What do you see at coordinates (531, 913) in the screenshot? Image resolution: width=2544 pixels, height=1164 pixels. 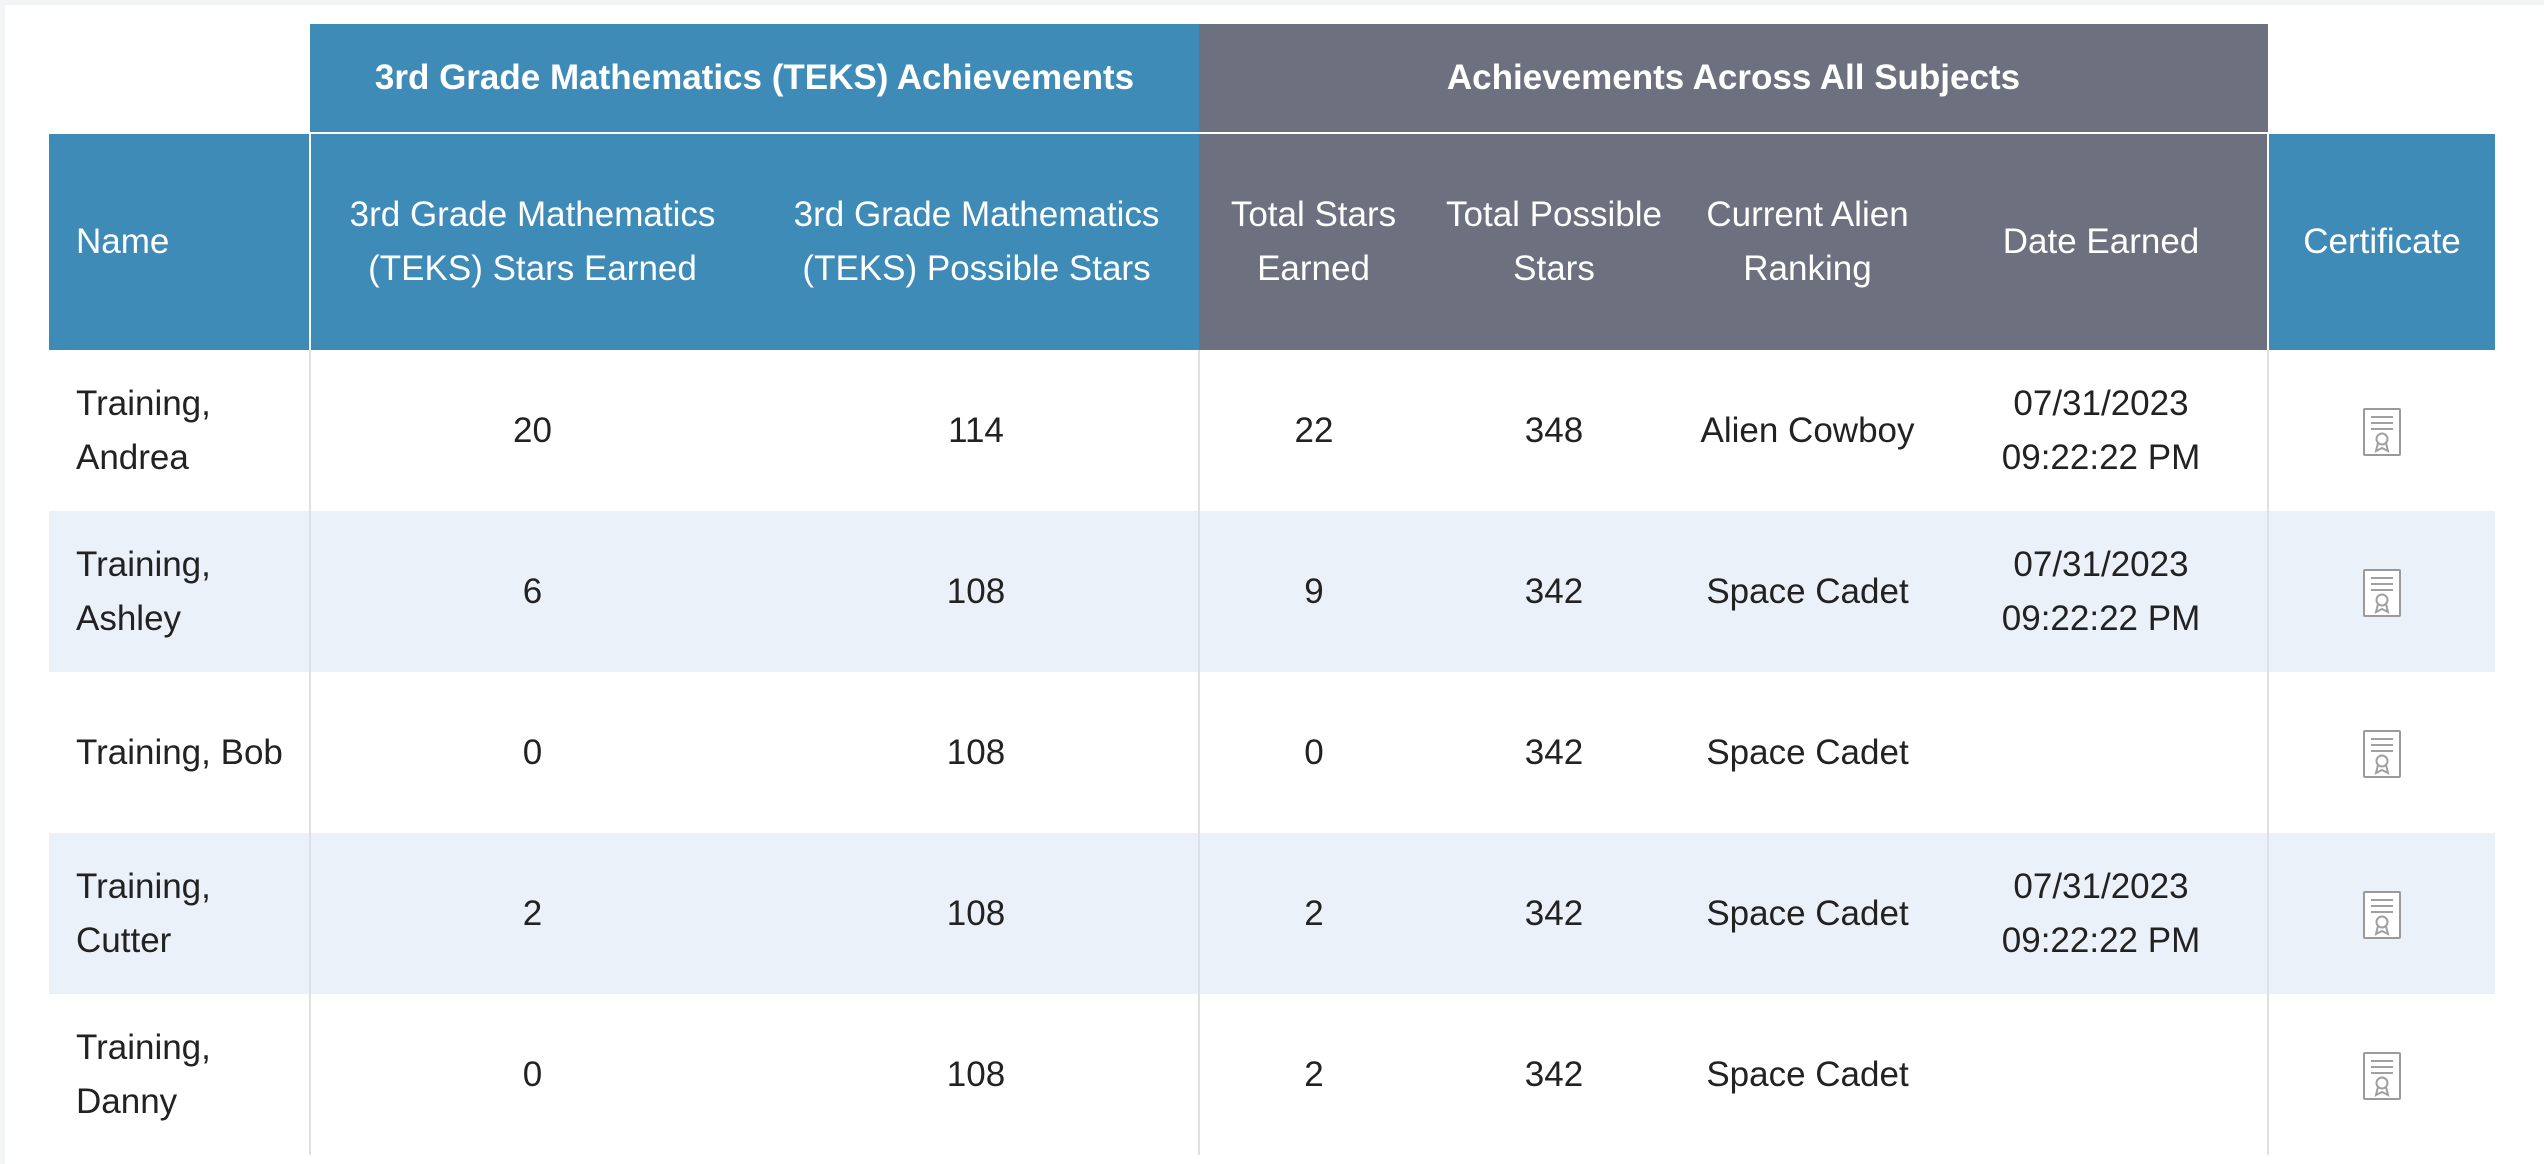 I see `teks-stars-earned: 2` at bounding box center [531, 913].